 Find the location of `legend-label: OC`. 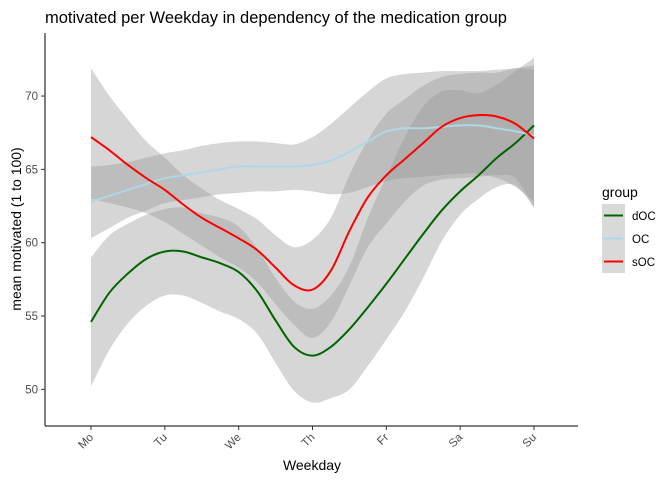

legend-label: OC is located at coordinates (640, 240).